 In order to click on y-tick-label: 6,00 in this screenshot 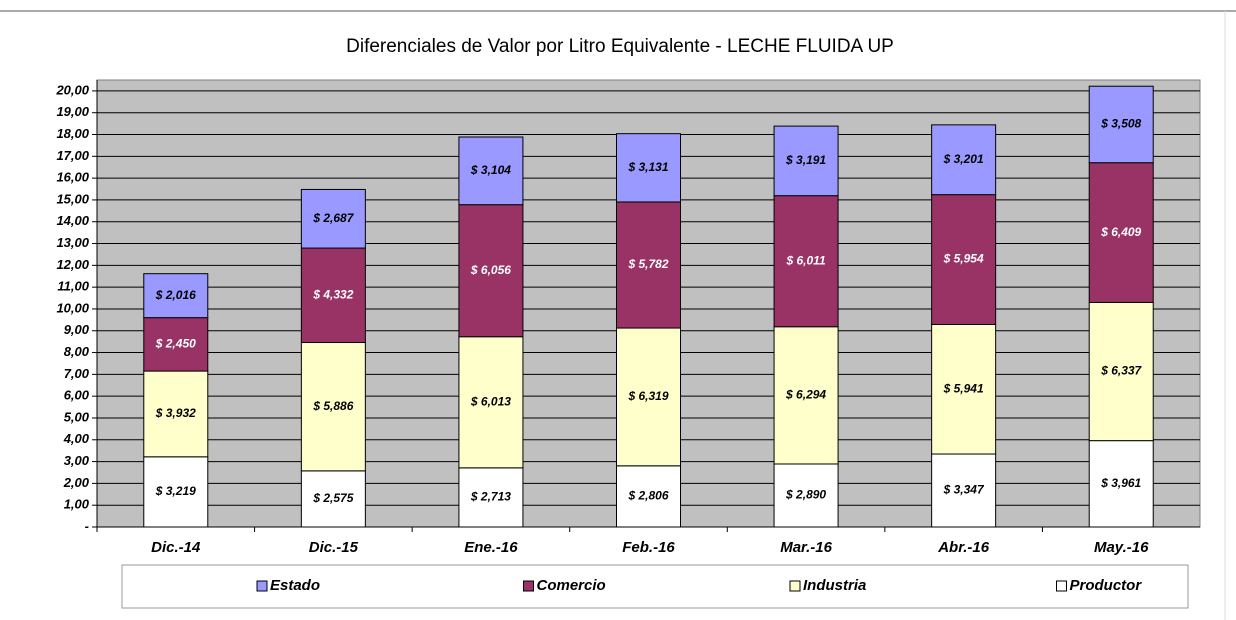, I will do `click(77, 395)`.